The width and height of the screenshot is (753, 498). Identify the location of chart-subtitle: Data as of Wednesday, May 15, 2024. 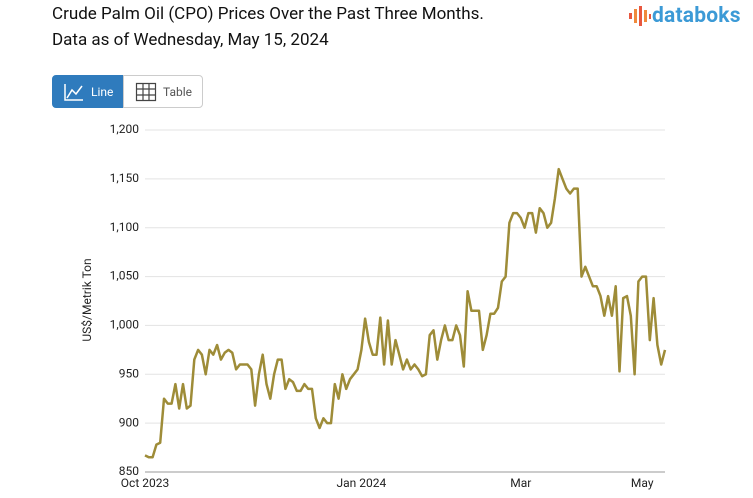
(190, 40).